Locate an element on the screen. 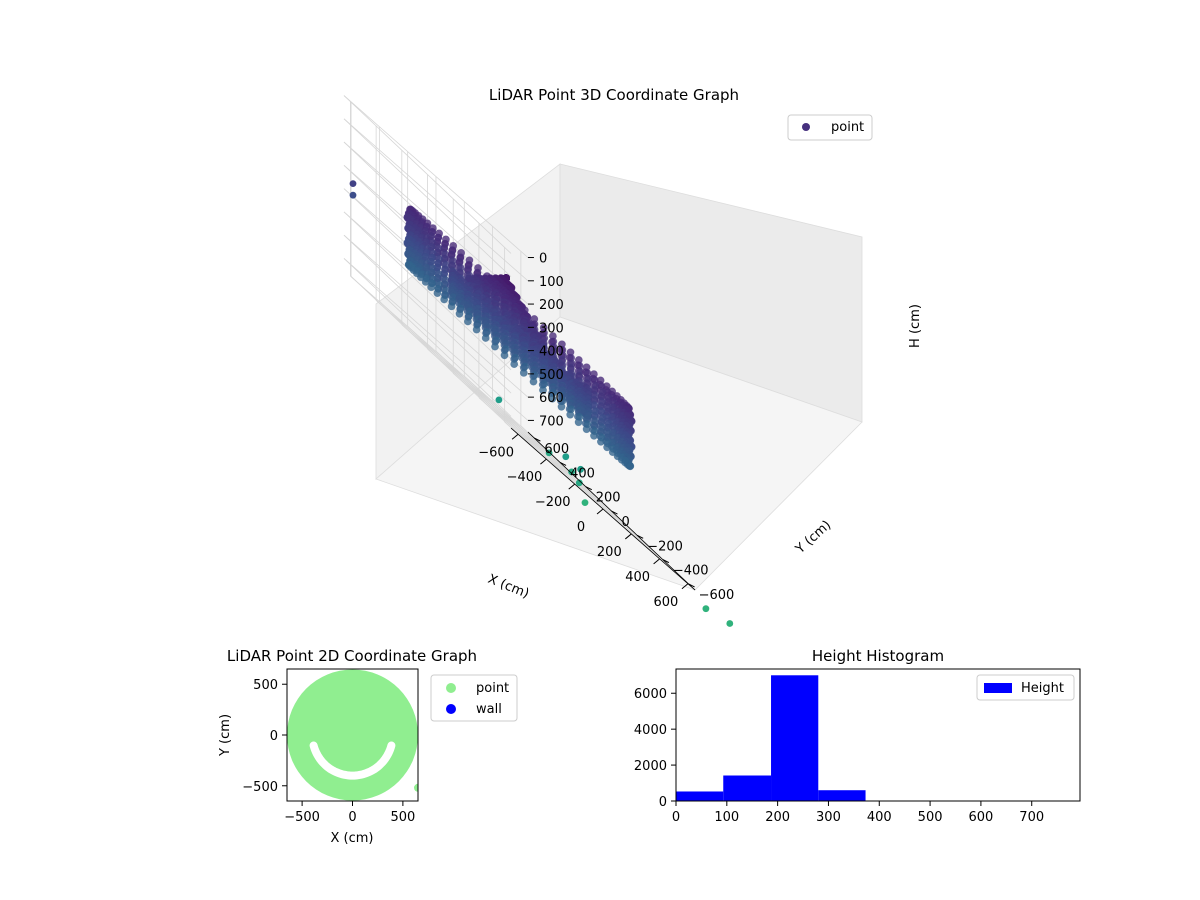 The height and width of the screenshot is (900, 1200). histogram-frame is located at coordinates (878, 735).